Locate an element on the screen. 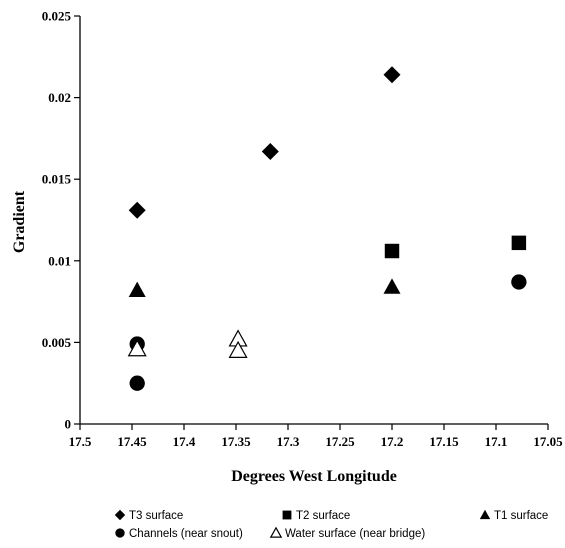 The image size is (565, 548). x-tick-label: 17.35 is located at coordinates (236, 441).